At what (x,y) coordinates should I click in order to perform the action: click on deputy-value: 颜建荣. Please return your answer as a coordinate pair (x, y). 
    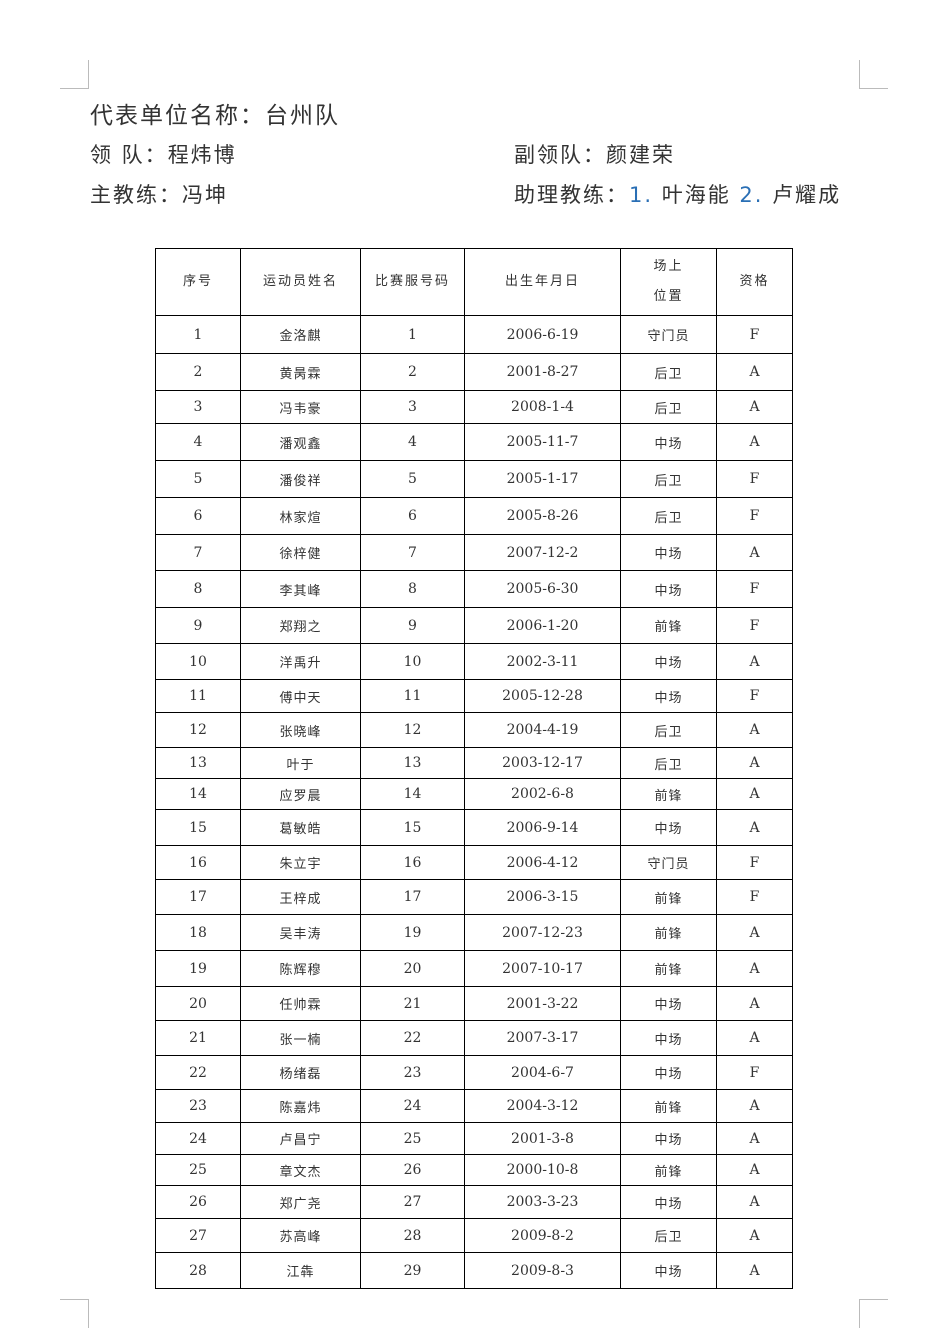
    Looking at the image, I should click on (640, 155).